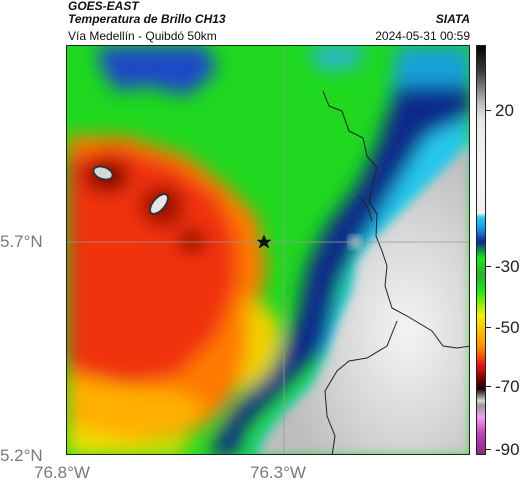 This screenshot has width=526, height=491. I want to click on colorbar-label-neg30: -30, so click(507, 266).